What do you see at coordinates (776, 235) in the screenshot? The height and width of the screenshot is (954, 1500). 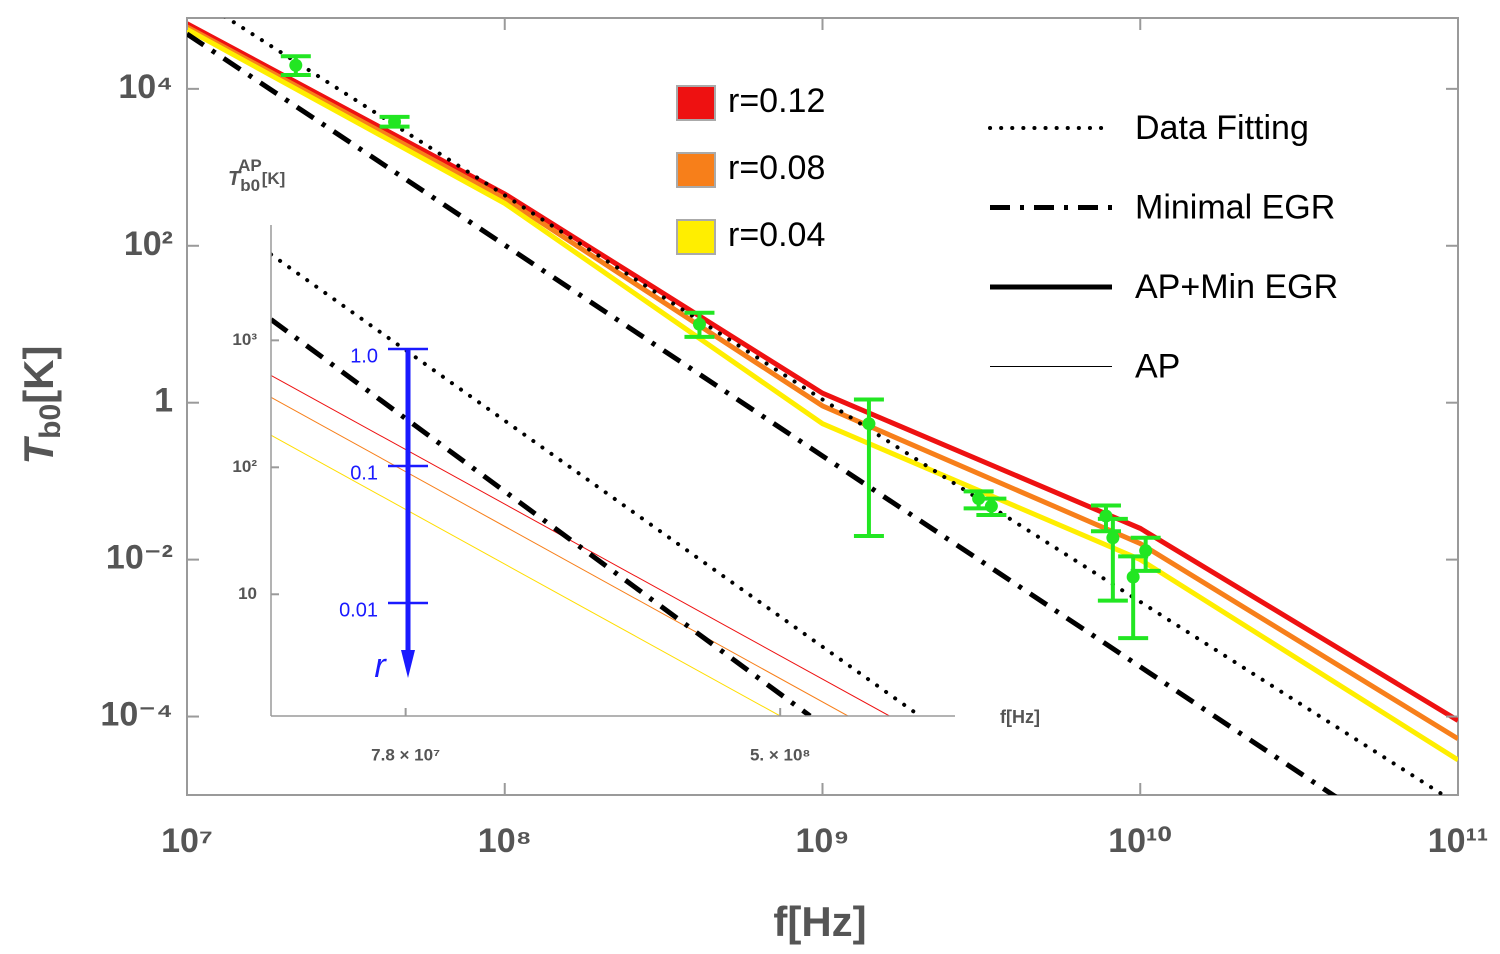 I see `legend-label: r=0.04` at bounding box center [776, 235].